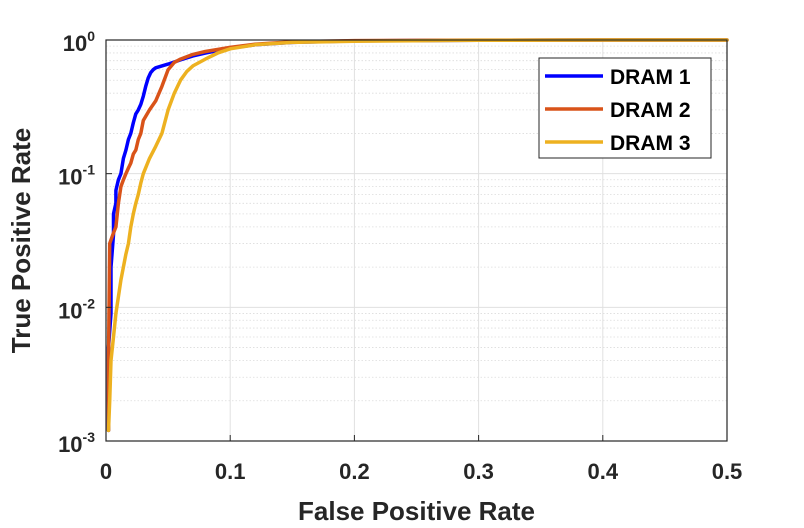 The width and height of the screenshot is (804, 528). Describe the element at coordinates (89, 437) in the screenshot. I see `y-tick-label-exponent: -3` at that location.